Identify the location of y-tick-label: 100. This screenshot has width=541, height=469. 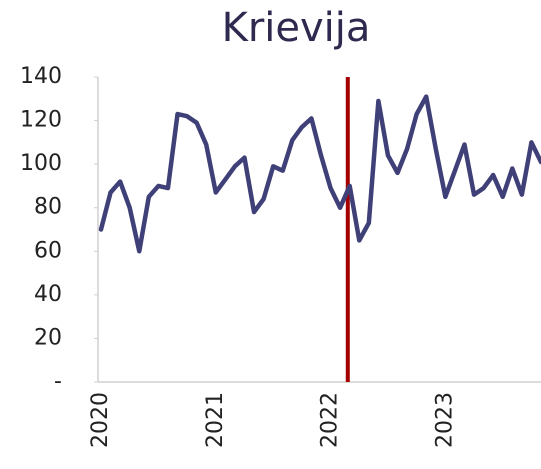
(41, 163).